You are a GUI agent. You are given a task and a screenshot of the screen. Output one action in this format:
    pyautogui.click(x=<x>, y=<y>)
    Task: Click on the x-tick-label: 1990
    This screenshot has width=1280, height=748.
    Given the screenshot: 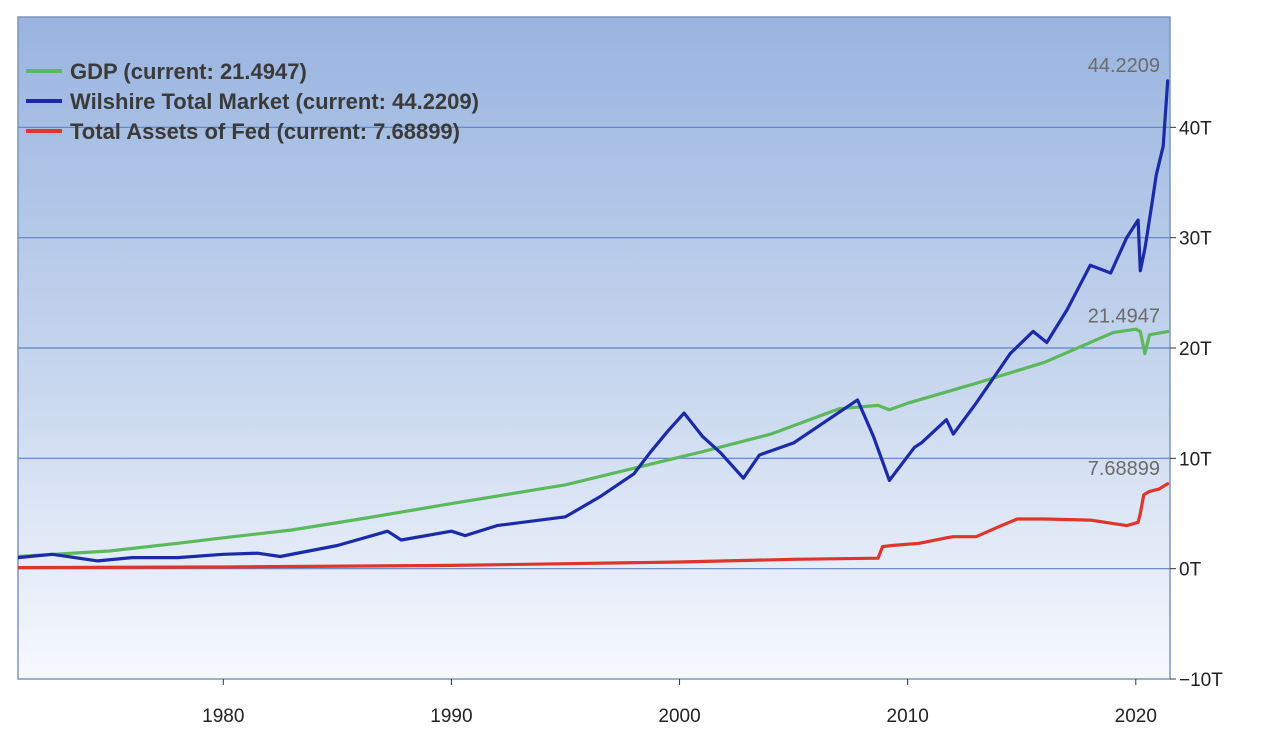 What is the action you would take?
    pyautogui.click(x=451, y=716)
    